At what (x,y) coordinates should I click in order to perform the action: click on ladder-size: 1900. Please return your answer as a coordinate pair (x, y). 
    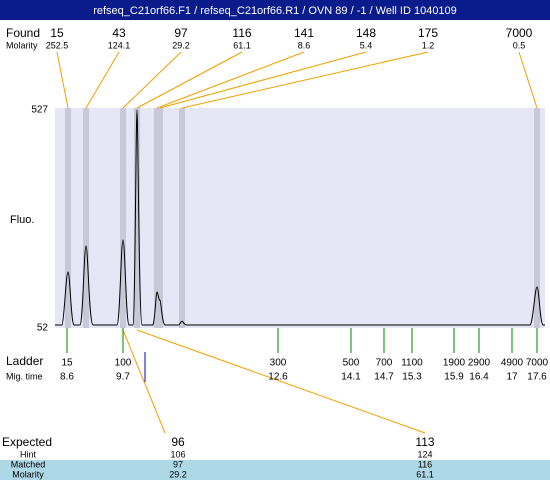
    Looking at the image, I should click on (454, 363).